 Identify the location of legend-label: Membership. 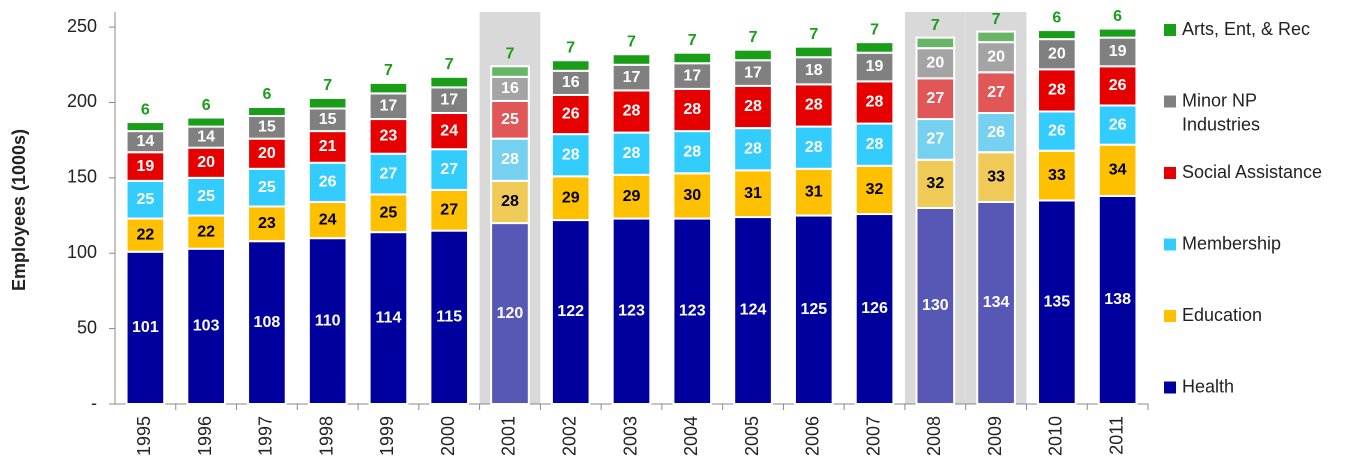
(1231, 243).